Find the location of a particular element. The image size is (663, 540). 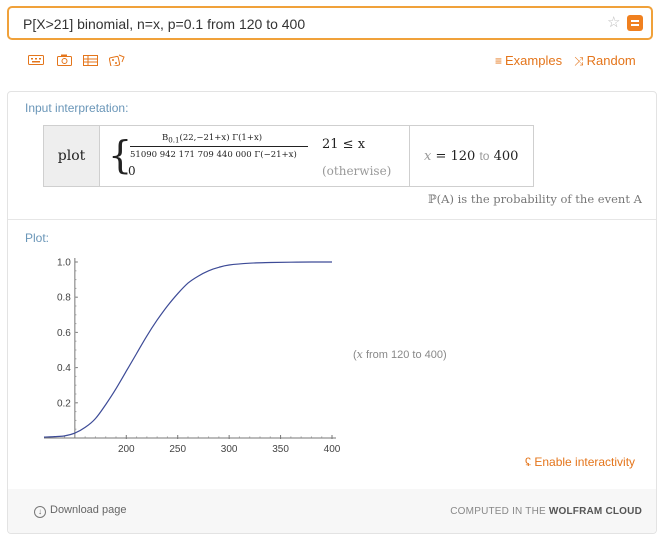

range-end: 400 is located at coordinates (506, 156).